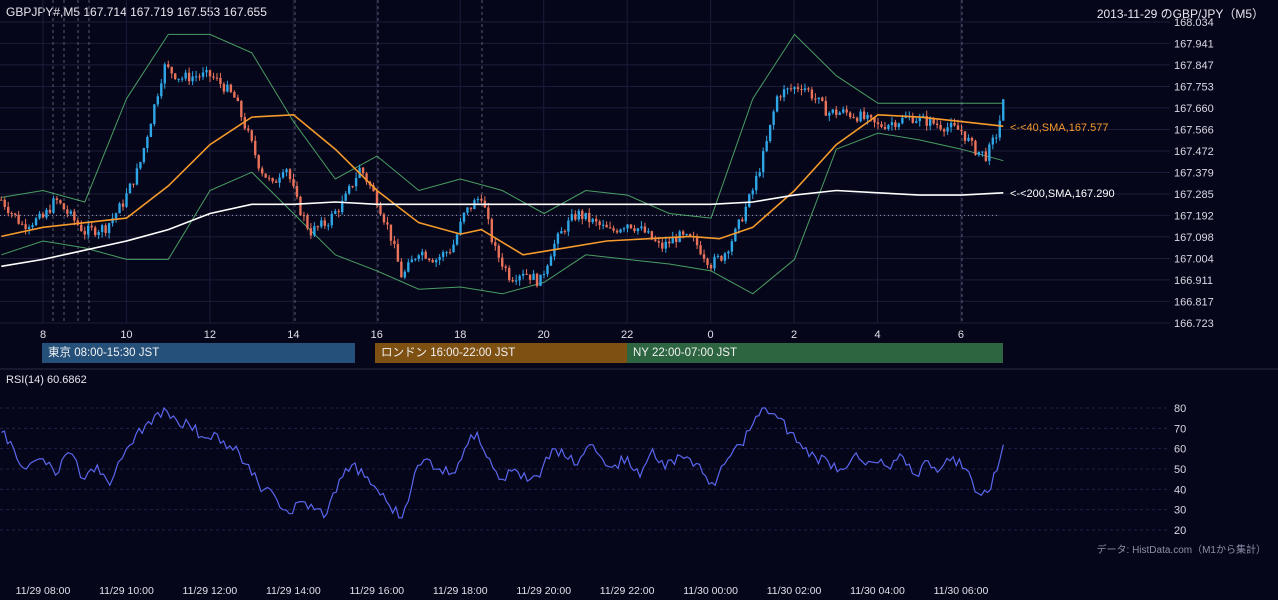 This screenshot has height=600, width=1278. I want to click on chart-title: 2013-11-29 のGBP/JPY（M5）, so click(1180, 14).